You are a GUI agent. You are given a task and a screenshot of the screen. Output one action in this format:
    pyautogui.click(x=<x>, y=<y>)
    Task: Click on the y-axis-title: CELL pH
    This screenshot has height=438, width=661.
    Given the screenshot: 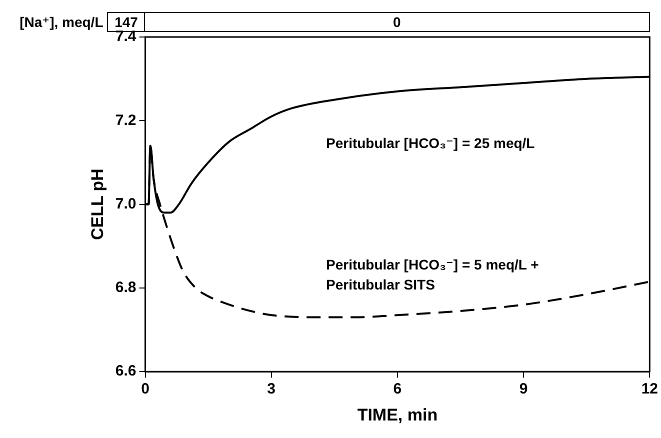 What is the action you would take?
    pyautogui.click(x=97, y=204)
    